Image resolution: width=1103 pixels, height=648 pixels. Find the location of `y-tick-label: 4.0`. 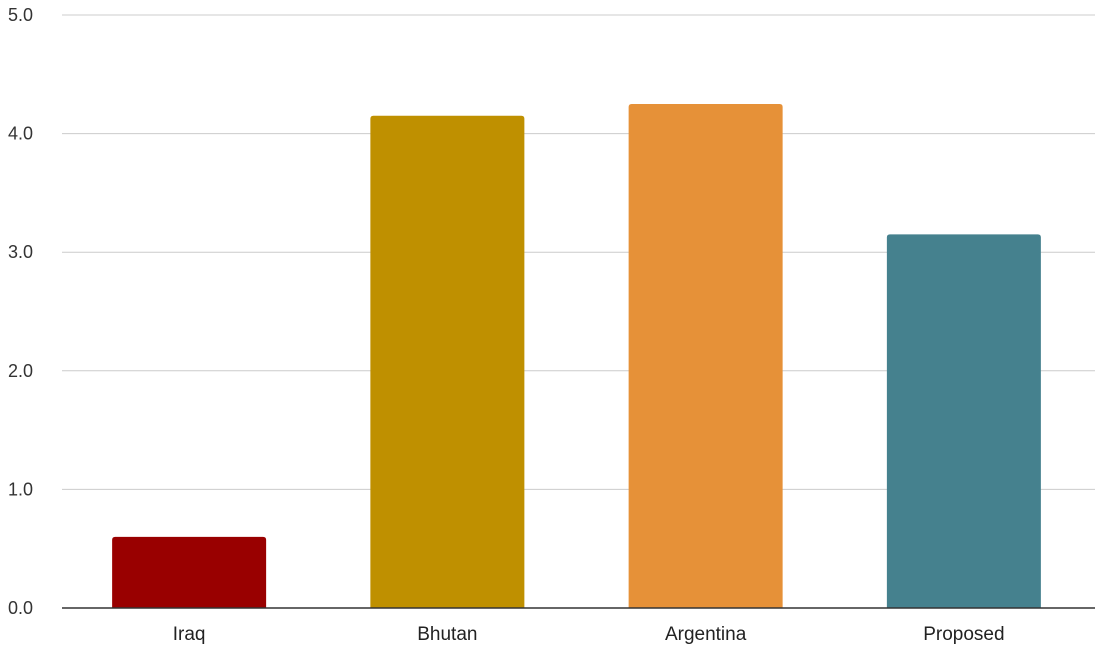

y-tick-label: 4.0 is located at coordinates (20, 134).